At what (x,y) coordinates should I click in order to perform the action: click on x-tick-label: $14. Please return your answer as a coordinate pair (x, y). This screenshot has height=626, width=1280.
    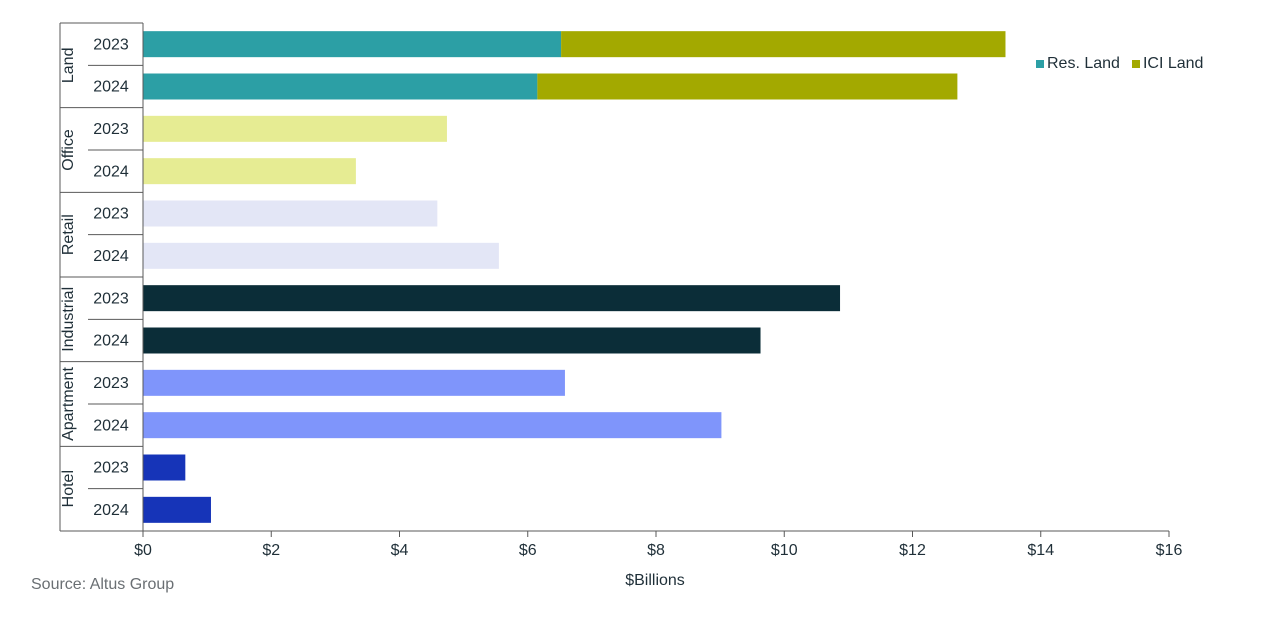
    Looking at the image, I should click on (1040, 550).